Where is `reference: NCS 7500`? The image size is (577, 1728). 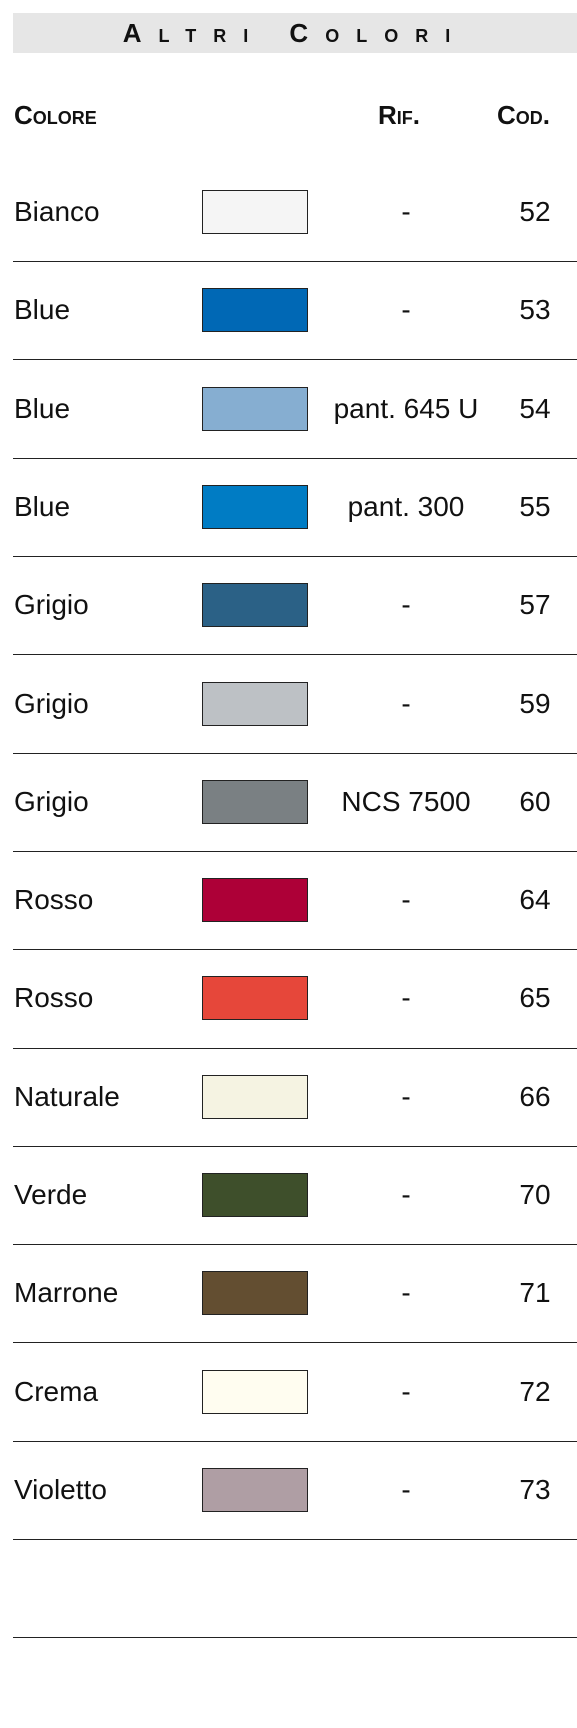
reference: NCS 7500 is located at coordinates (406, 801).